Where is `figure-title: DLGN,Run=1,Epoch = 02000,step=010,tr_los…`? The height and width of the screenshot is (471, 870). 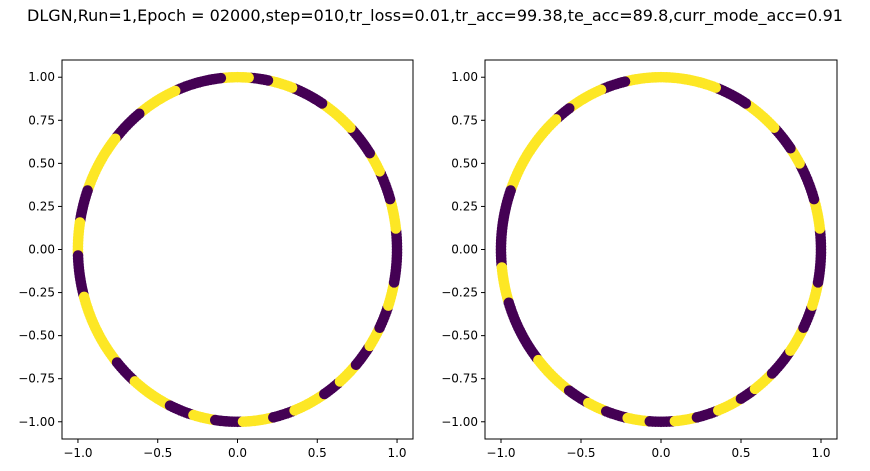
figure-title: DLGN,Run=1,Epoch = 02000,step=010,tr_los… is located at coordinates (435, 15).